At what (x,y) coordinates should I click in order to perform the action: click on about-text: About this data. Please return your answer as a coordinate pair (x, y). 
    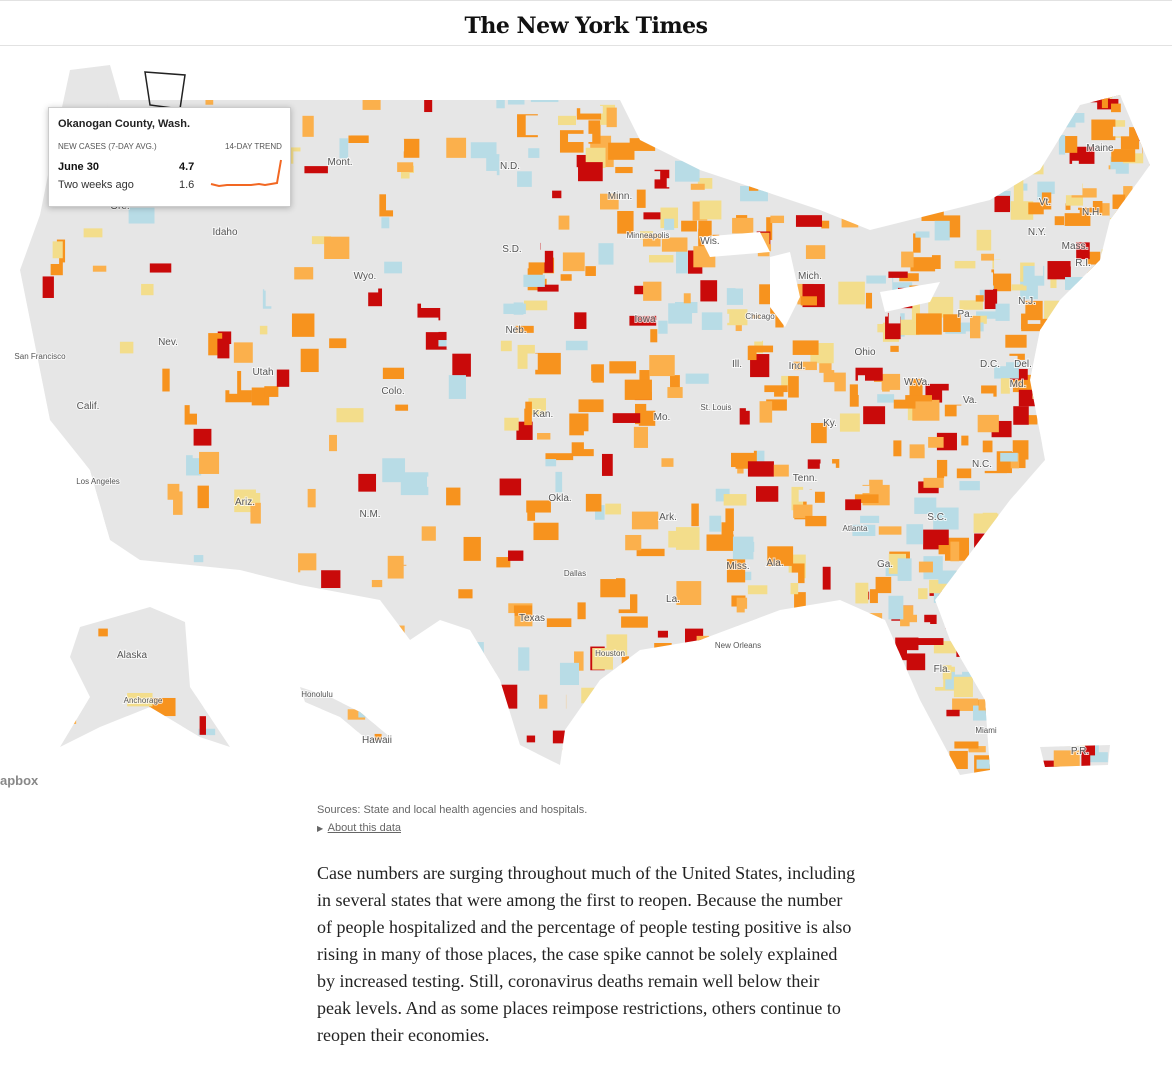
    Looking at the image, I should click on (364, 828).